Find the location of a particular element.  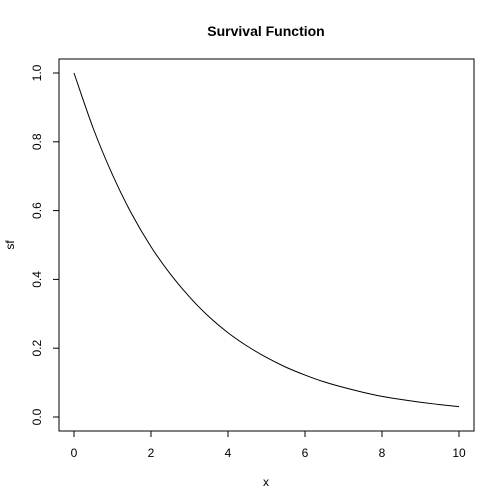

x-tick-label: 8 is located at coordinates (382, 453).